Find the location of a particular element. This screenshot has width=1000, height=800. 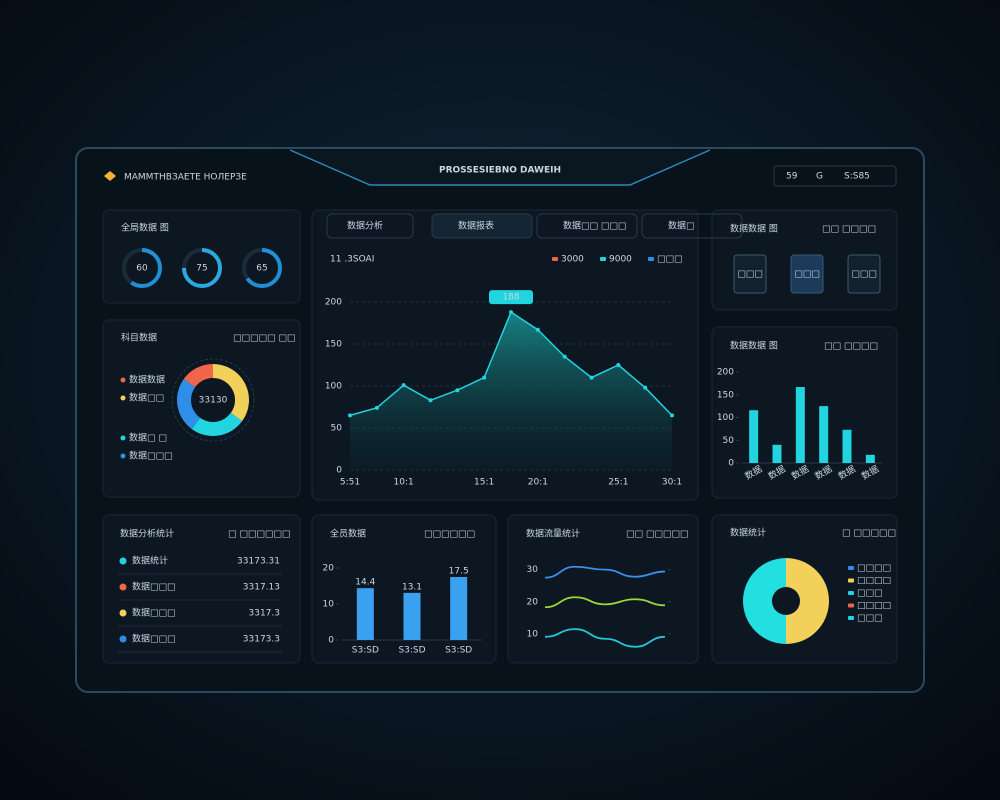

gauge-value: 60 is located at coordinates (142, 269).